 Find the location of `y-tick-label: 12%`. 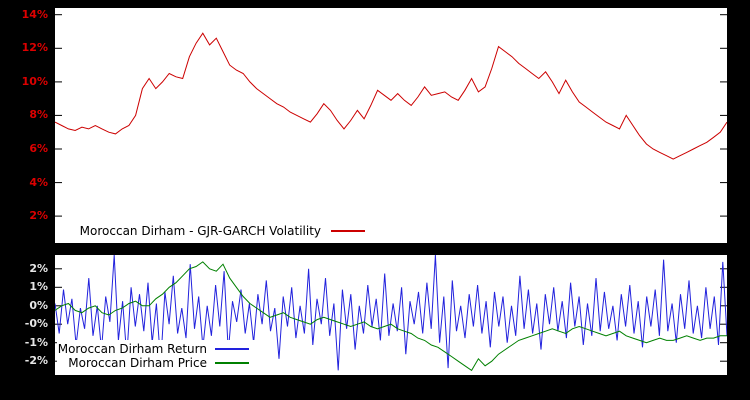

y-tick-label: 12% is located at coordinates (34, 48).